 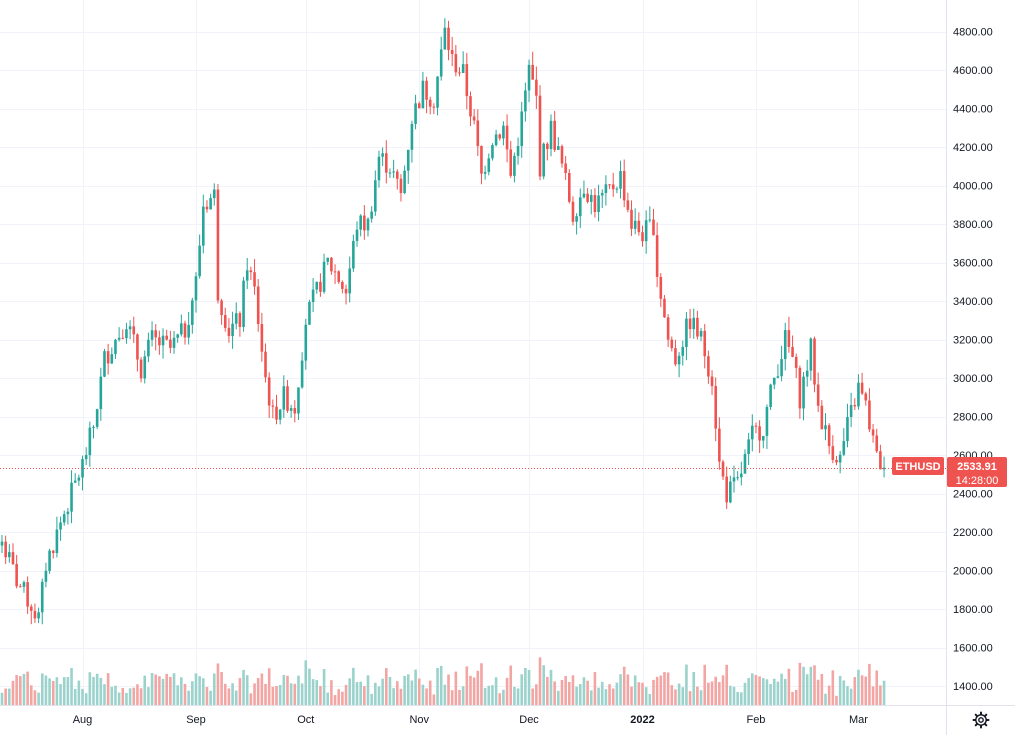 I want to click on x-tick-label: Feb, so click(x=755, y=720).